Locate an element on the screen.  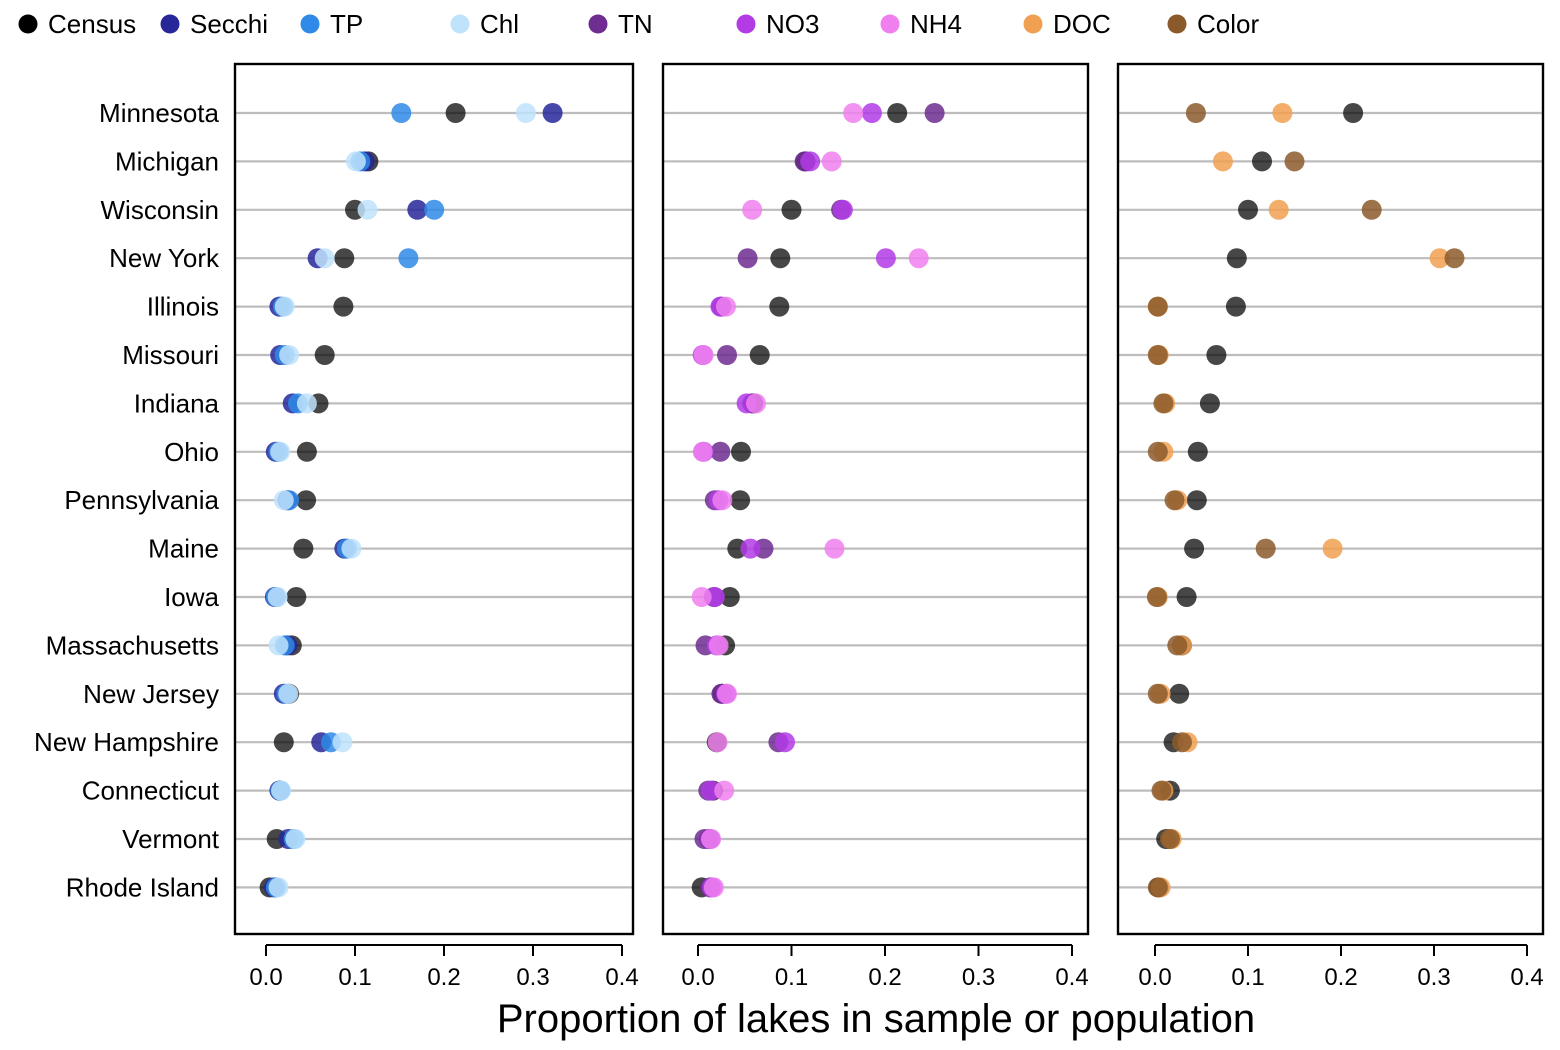
state-label-vermont: Vermont is located at coordinates (171, 839).